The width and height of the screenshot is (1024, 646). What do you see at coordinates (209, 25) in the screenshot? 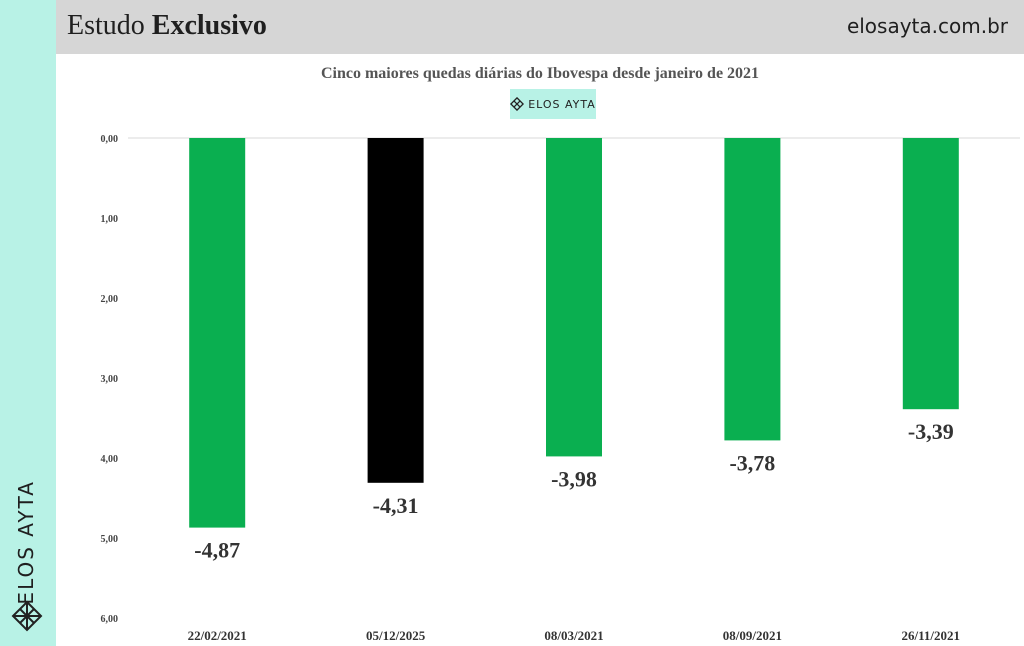
I see `title-bold: Exclusivo` at bounding box center [209, 25].